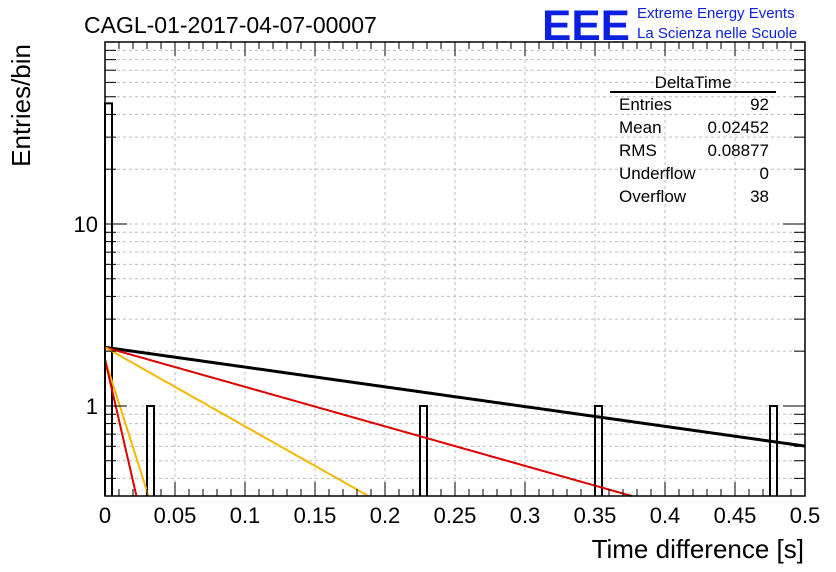 This screenshot has height=572, width=836. What do you see at coordinates (86, 315) in the screenshot?
I see `y-tick-labels: 1 10` at bounding box center [86, 315].